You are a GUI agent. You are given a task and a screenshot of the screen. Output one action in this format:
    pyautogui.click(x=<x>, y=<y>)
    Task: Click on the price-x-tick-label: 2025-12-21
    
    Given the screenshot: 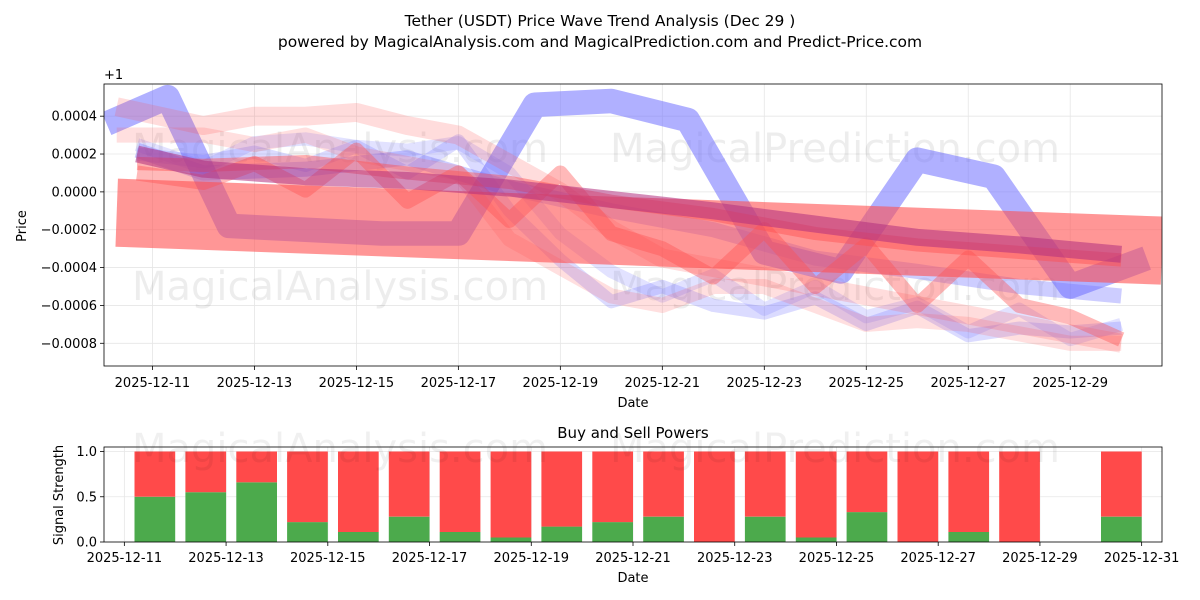 What is the action you would take?
    pyautogui.click(x=663, y=383)
    